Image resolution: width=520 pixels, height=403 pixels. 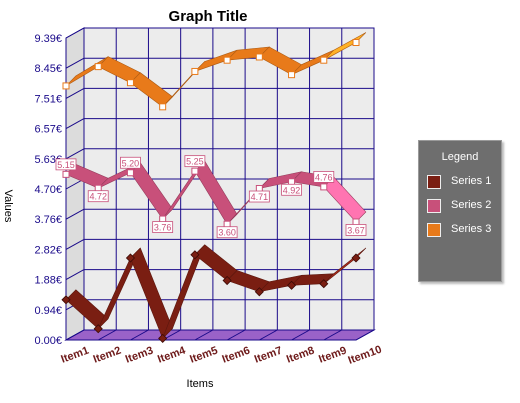 What do you see at coordinates (220, 335) in the screenshot?
I see `chart-floor` at bounding box center [220, 335].